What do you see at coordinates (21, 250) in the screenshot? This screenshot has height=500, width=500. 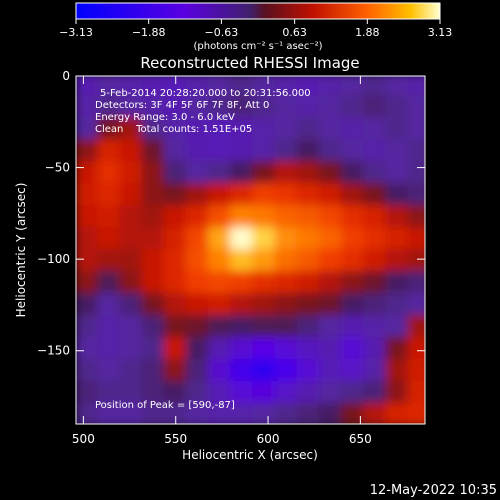 I see `y-axis-label: Heliocentric Y (arcsec)` at bounding box center [21, 250].